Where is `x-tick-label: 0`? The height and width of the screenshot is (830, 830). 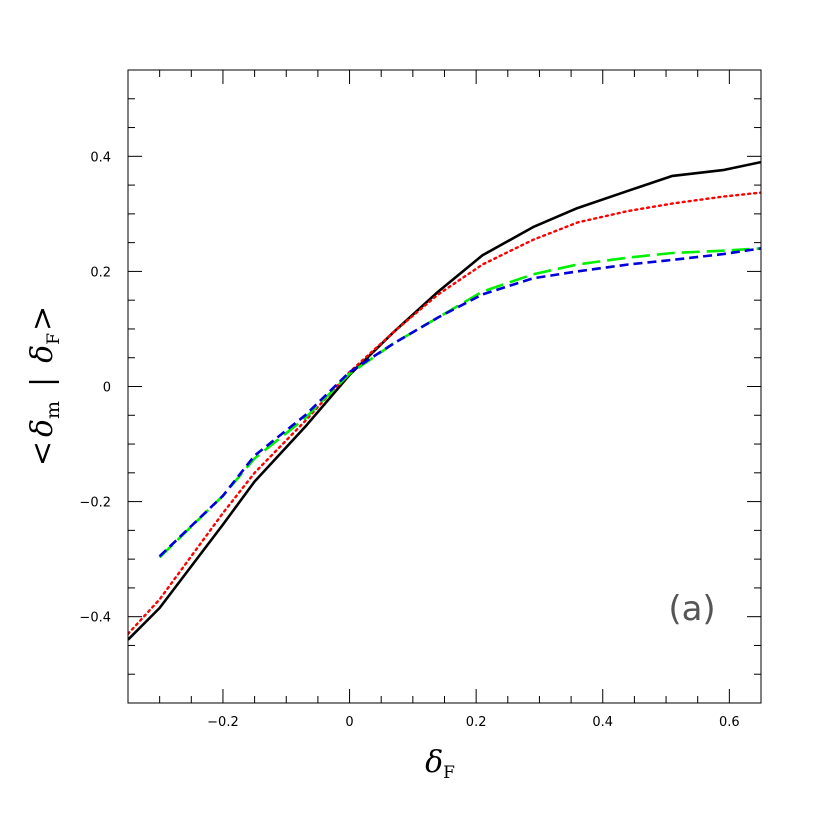
x-tick-label: 0 is located at coordinates (349, 722).